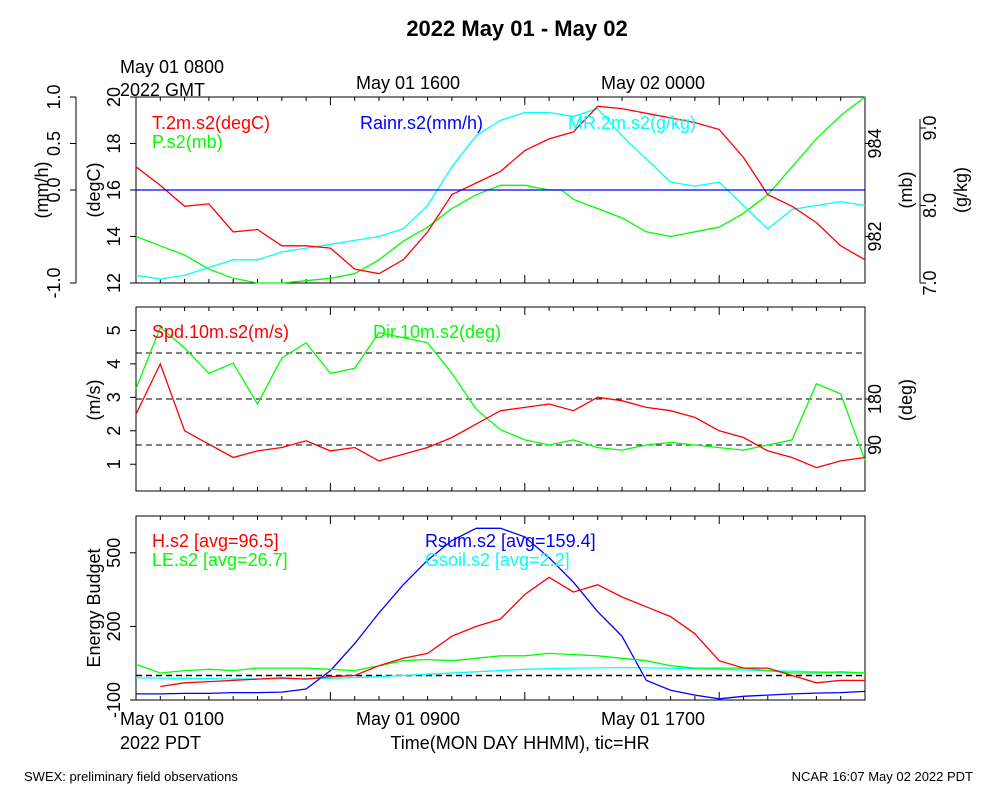  What do you see at coordinates (114, 553) in the screenshot?
I see `y-tick-label: 500` at bounding box center [114, 553].